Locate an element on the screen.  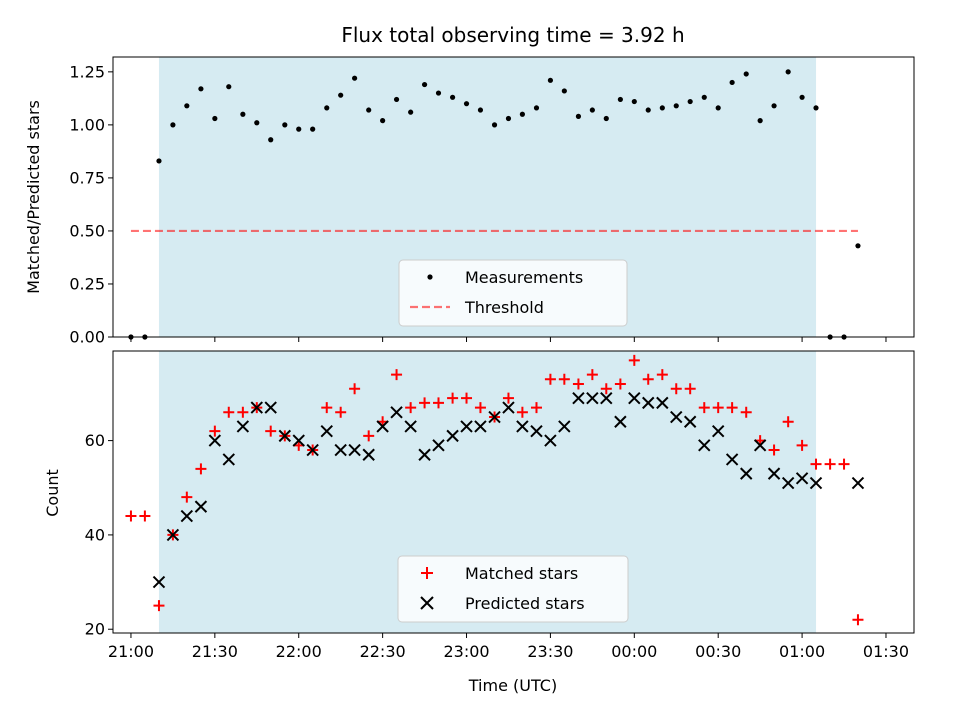
y-tick-label: 0.00 is located at coordinates (87, 337).